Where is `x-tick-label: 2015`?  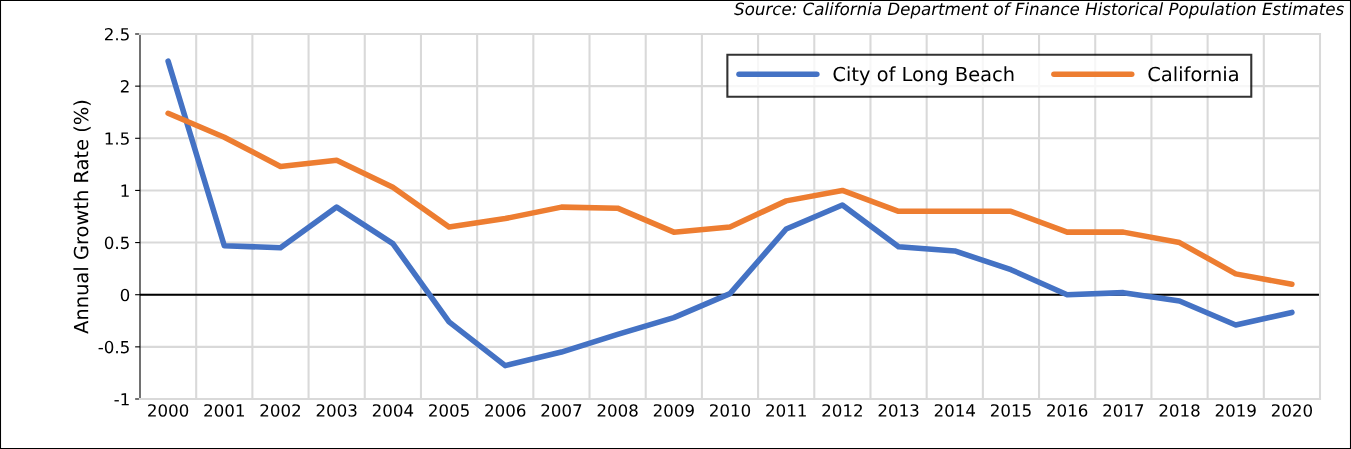
x-tick-label: 2015 is located at coordinates (1010, 410).